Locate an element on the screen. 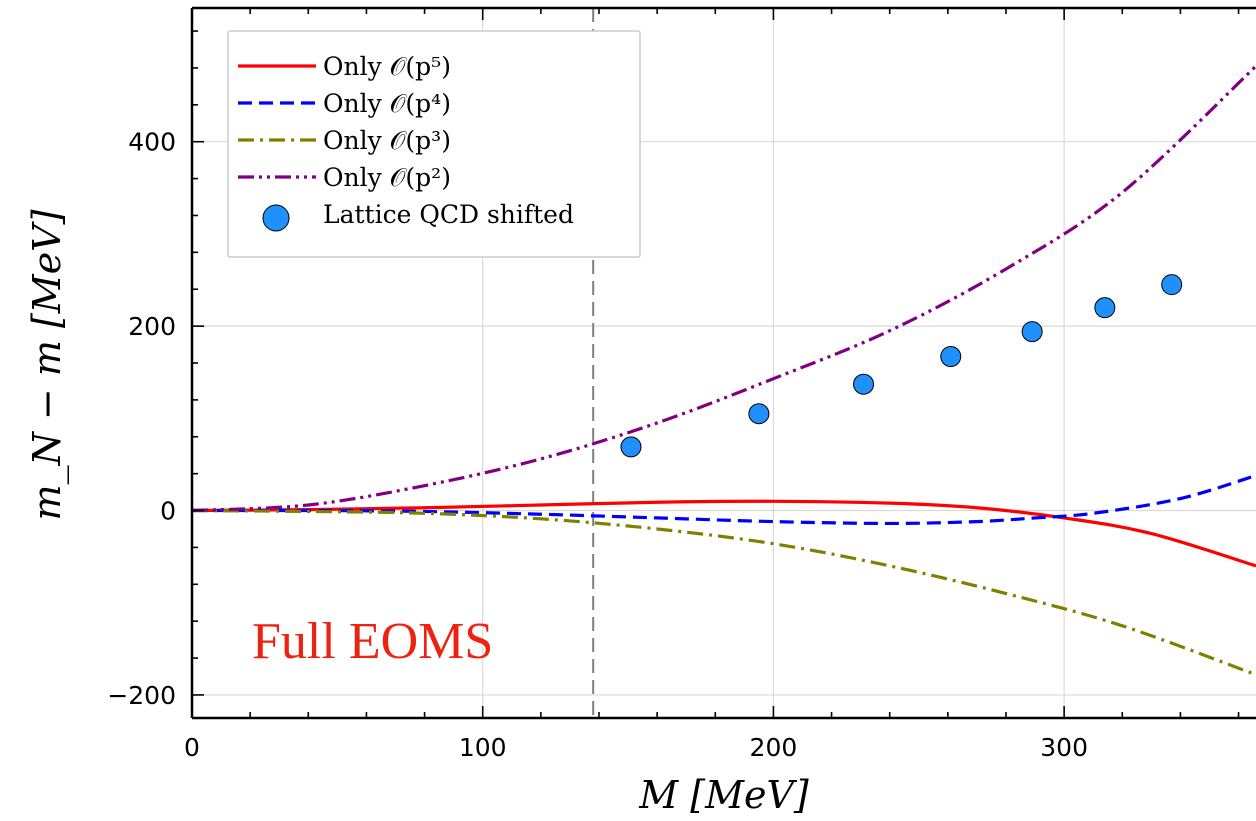 Image resolution: width=1256 pixels, height=821 pixels. y-tick-label: −200 is located at coordinates (141, 695).